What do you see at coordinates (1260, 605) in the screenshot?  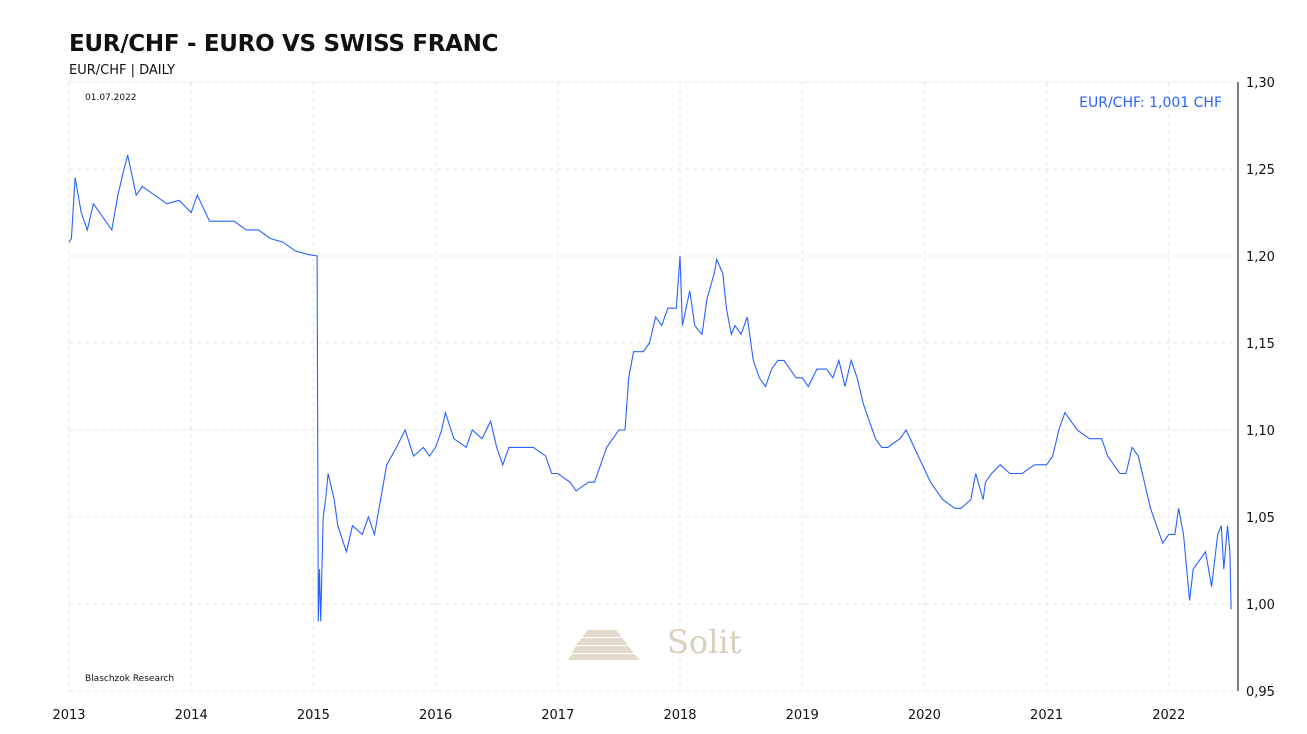 I see `y-tick-label: 1,00` at bounding box center [1260, 605].